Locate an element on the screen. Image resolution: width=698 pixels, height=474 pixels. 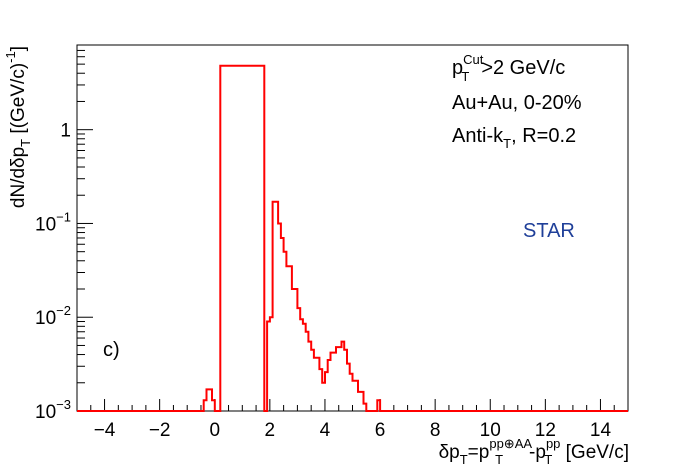
x-tick-label: 14 is located at coordinates (601, 430).